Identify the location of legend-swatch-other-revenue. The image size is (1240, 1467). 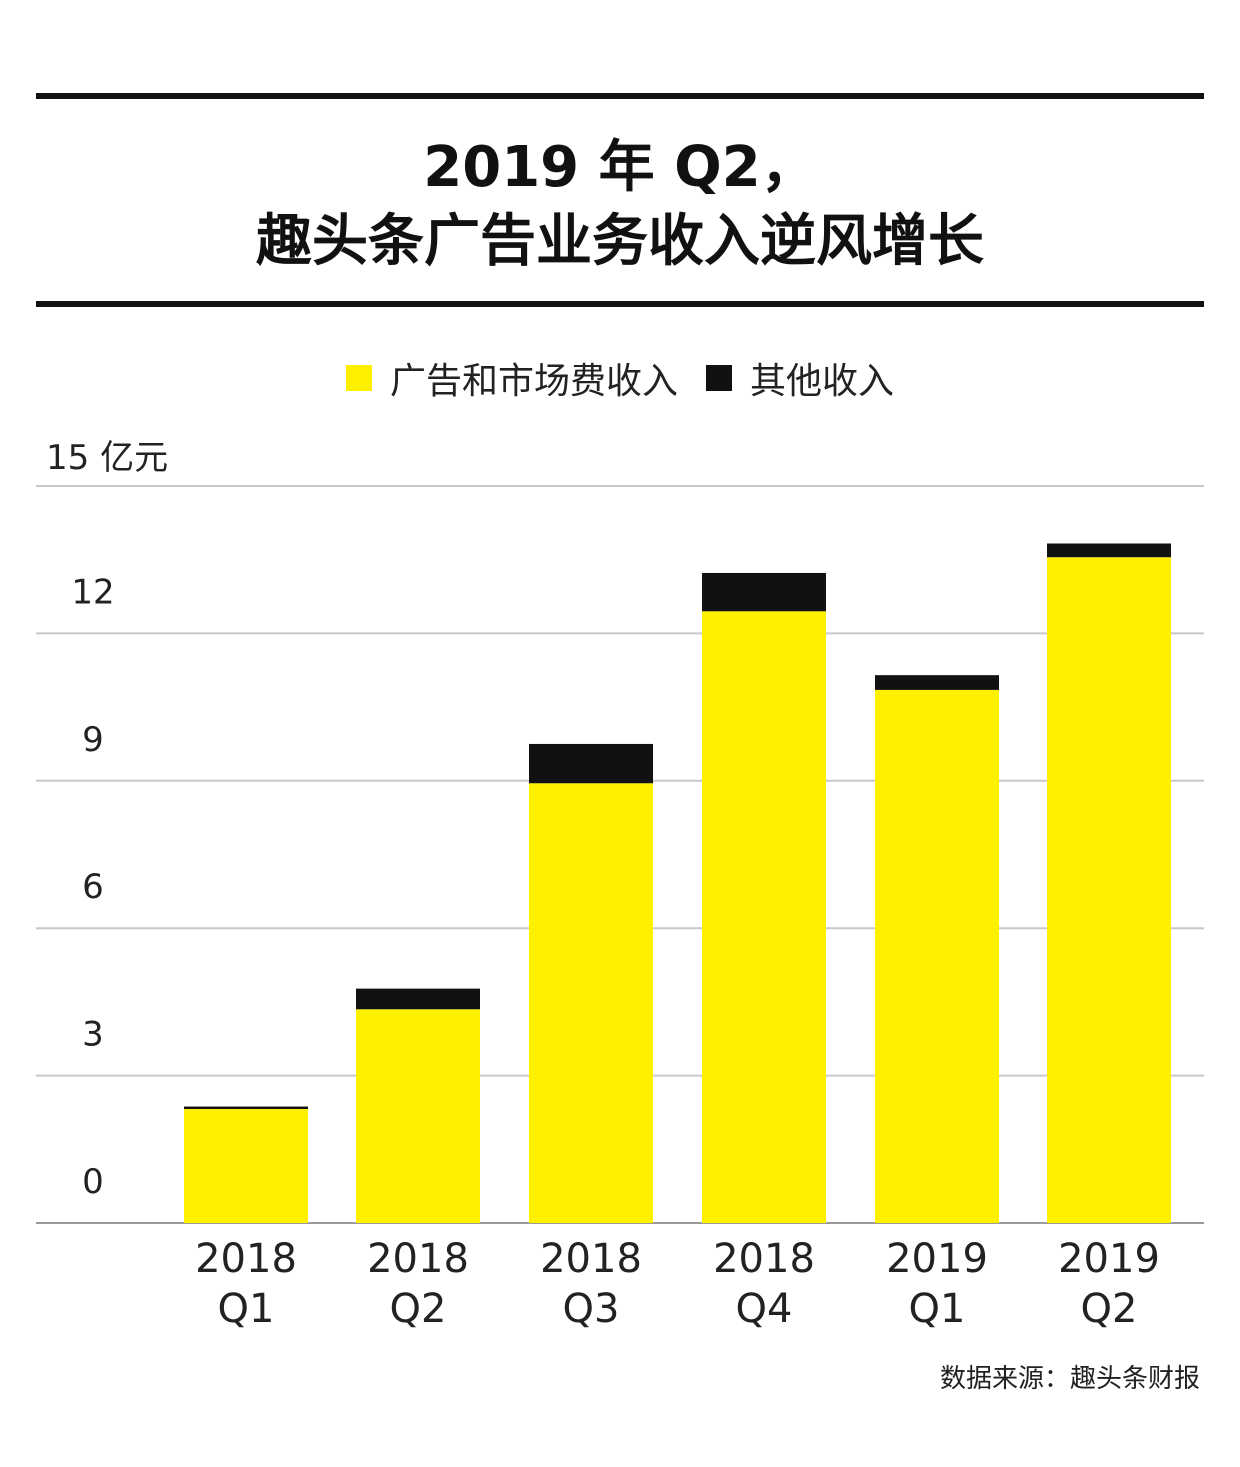
(719, 378).